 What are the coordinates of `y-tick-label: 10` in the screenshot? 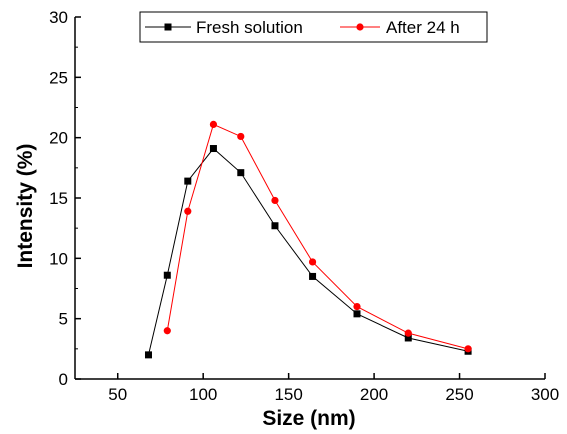 It's located at (58, 258).